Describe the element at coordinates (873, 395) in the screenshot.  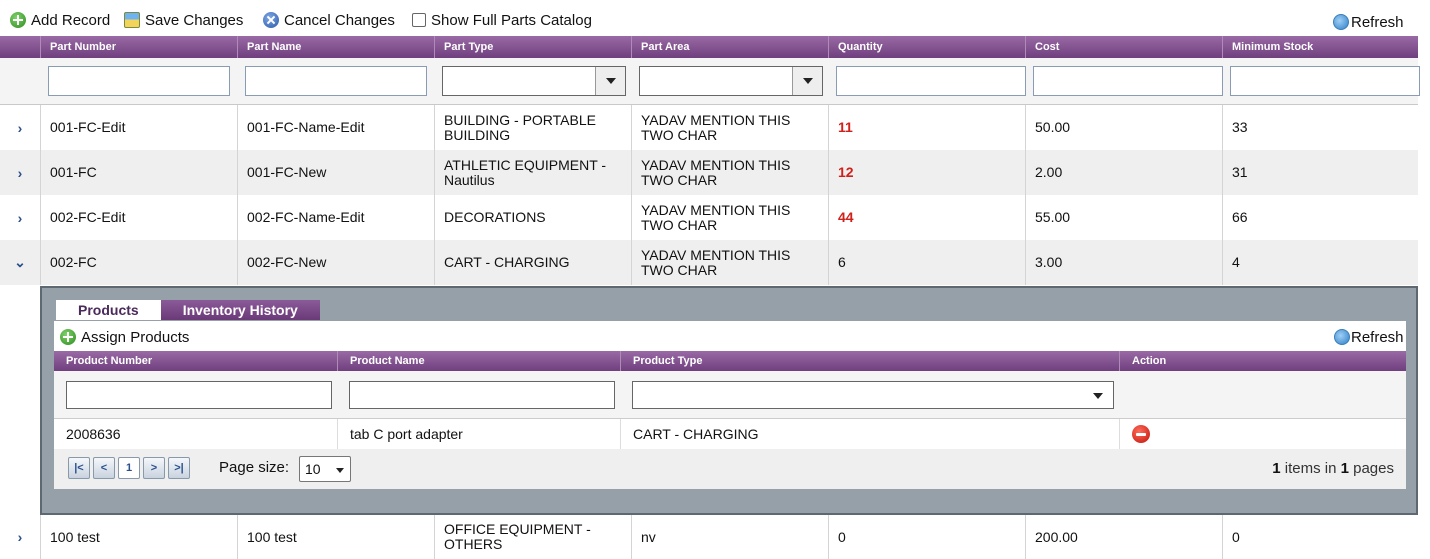
I see `filter-product-type-select` at that location.